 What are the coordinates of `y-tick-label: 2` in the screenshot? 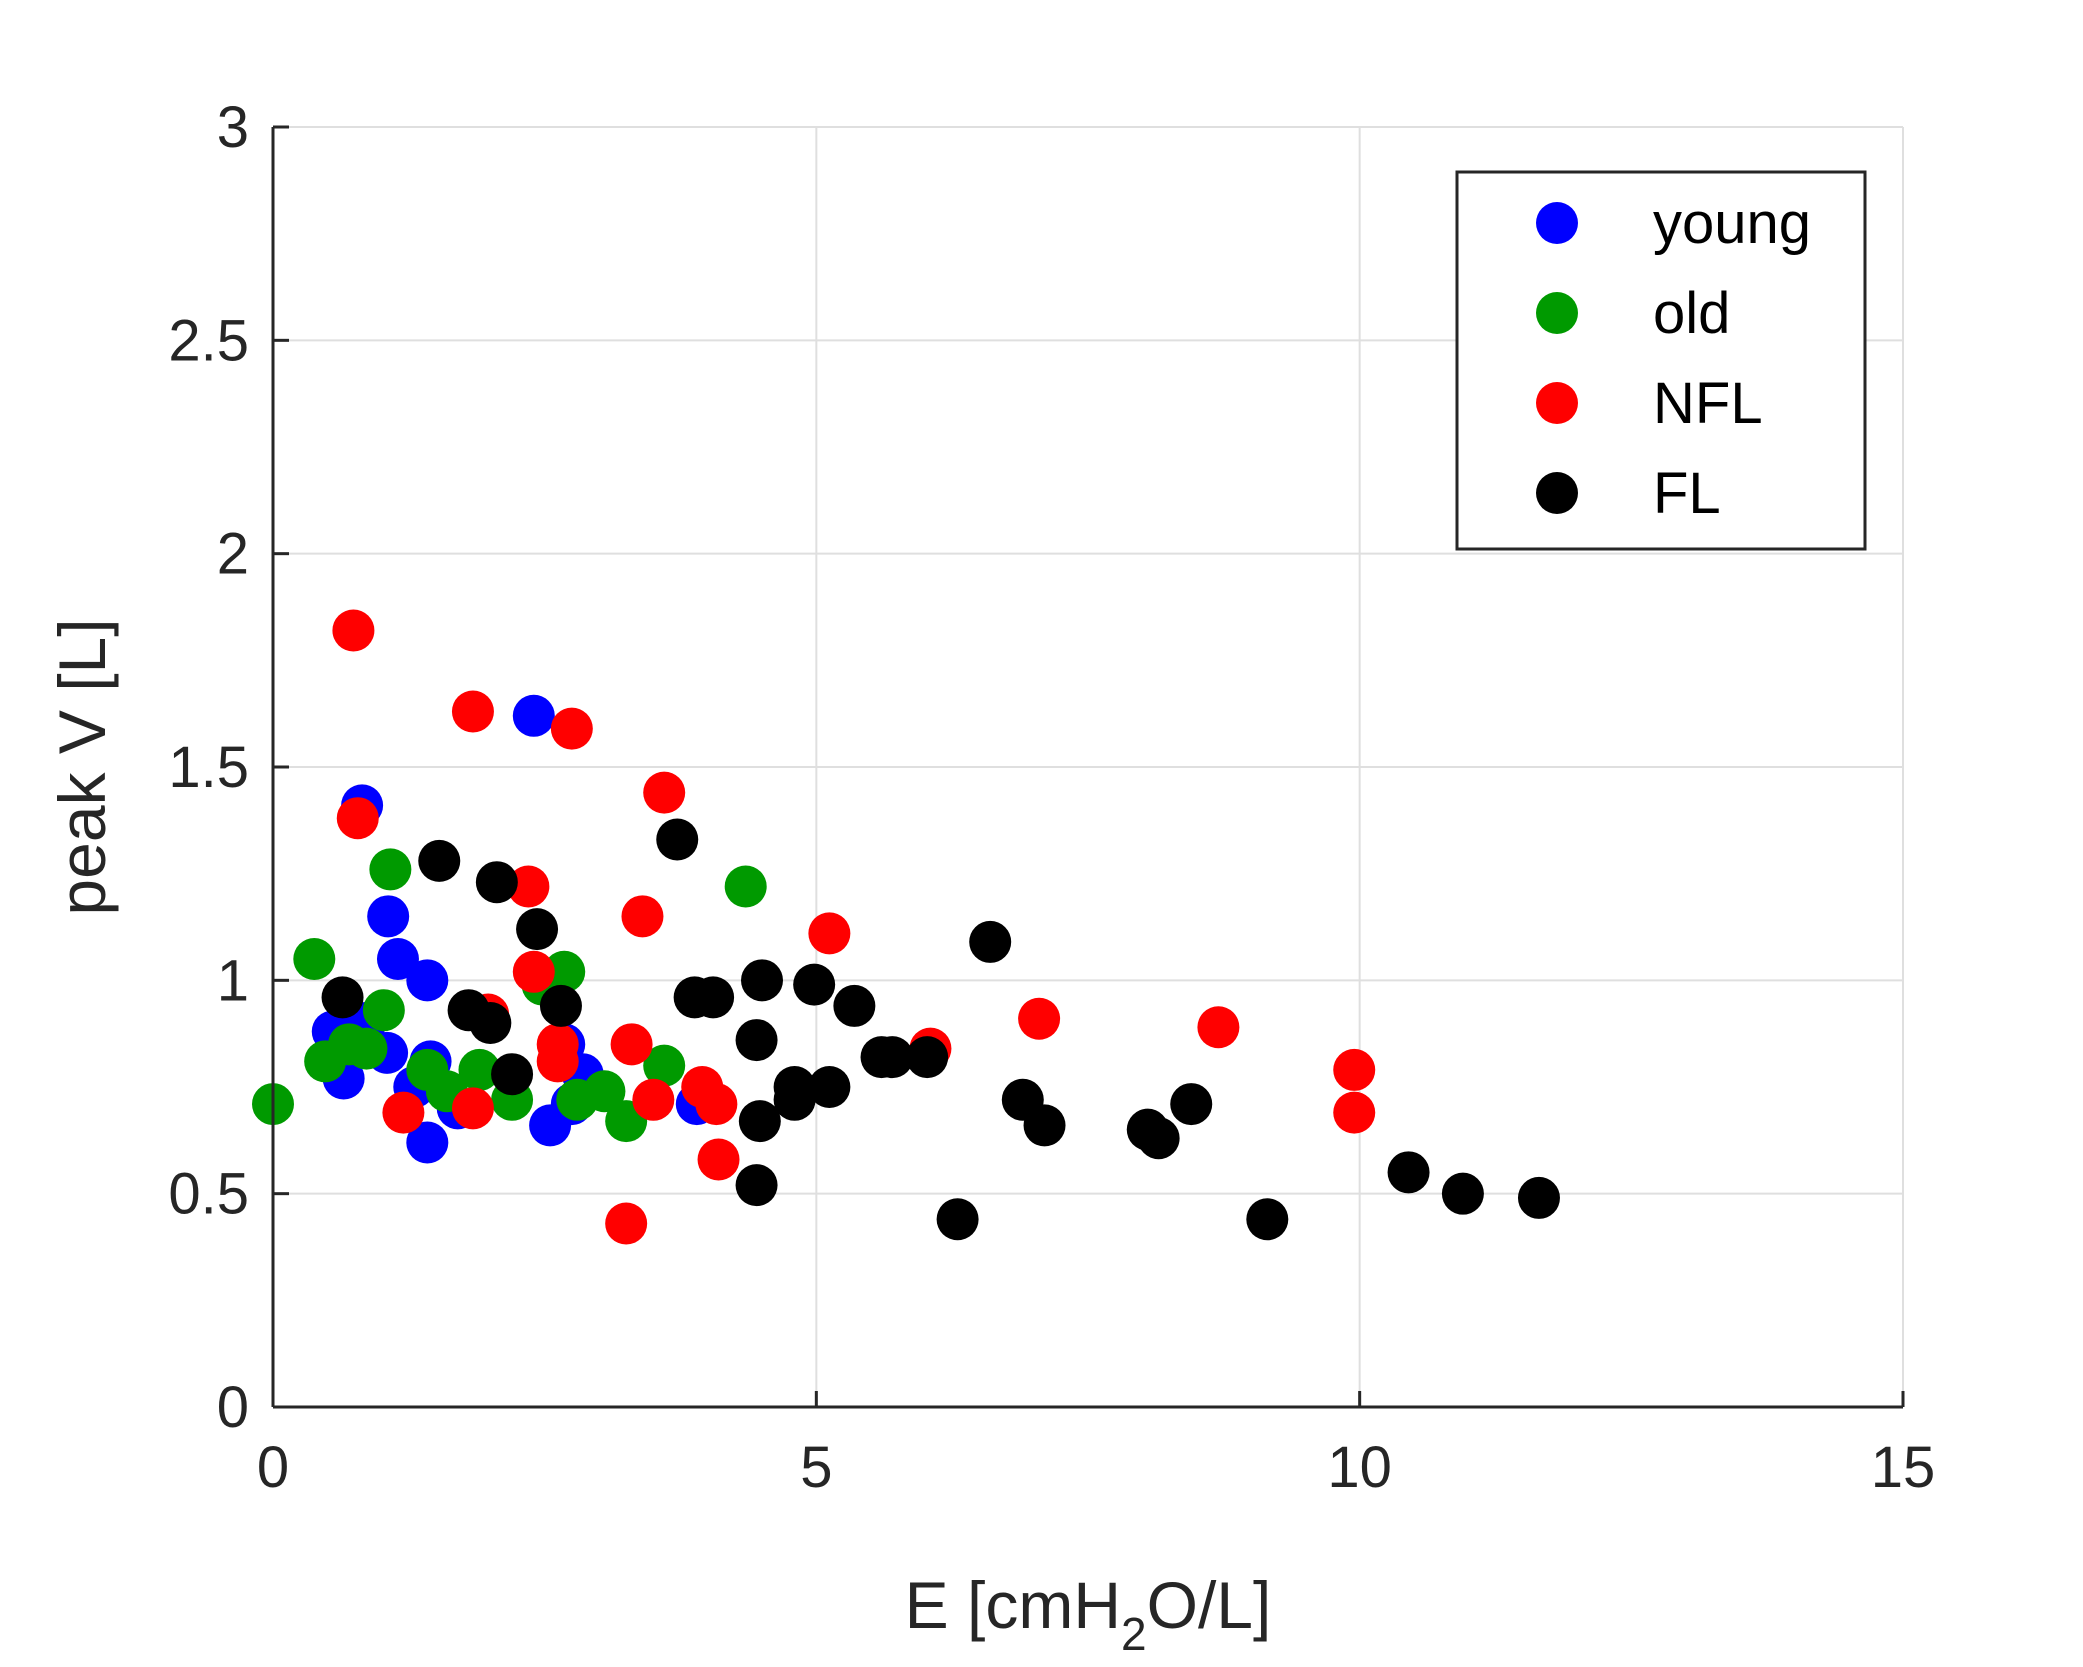 It's located at (233, 554).